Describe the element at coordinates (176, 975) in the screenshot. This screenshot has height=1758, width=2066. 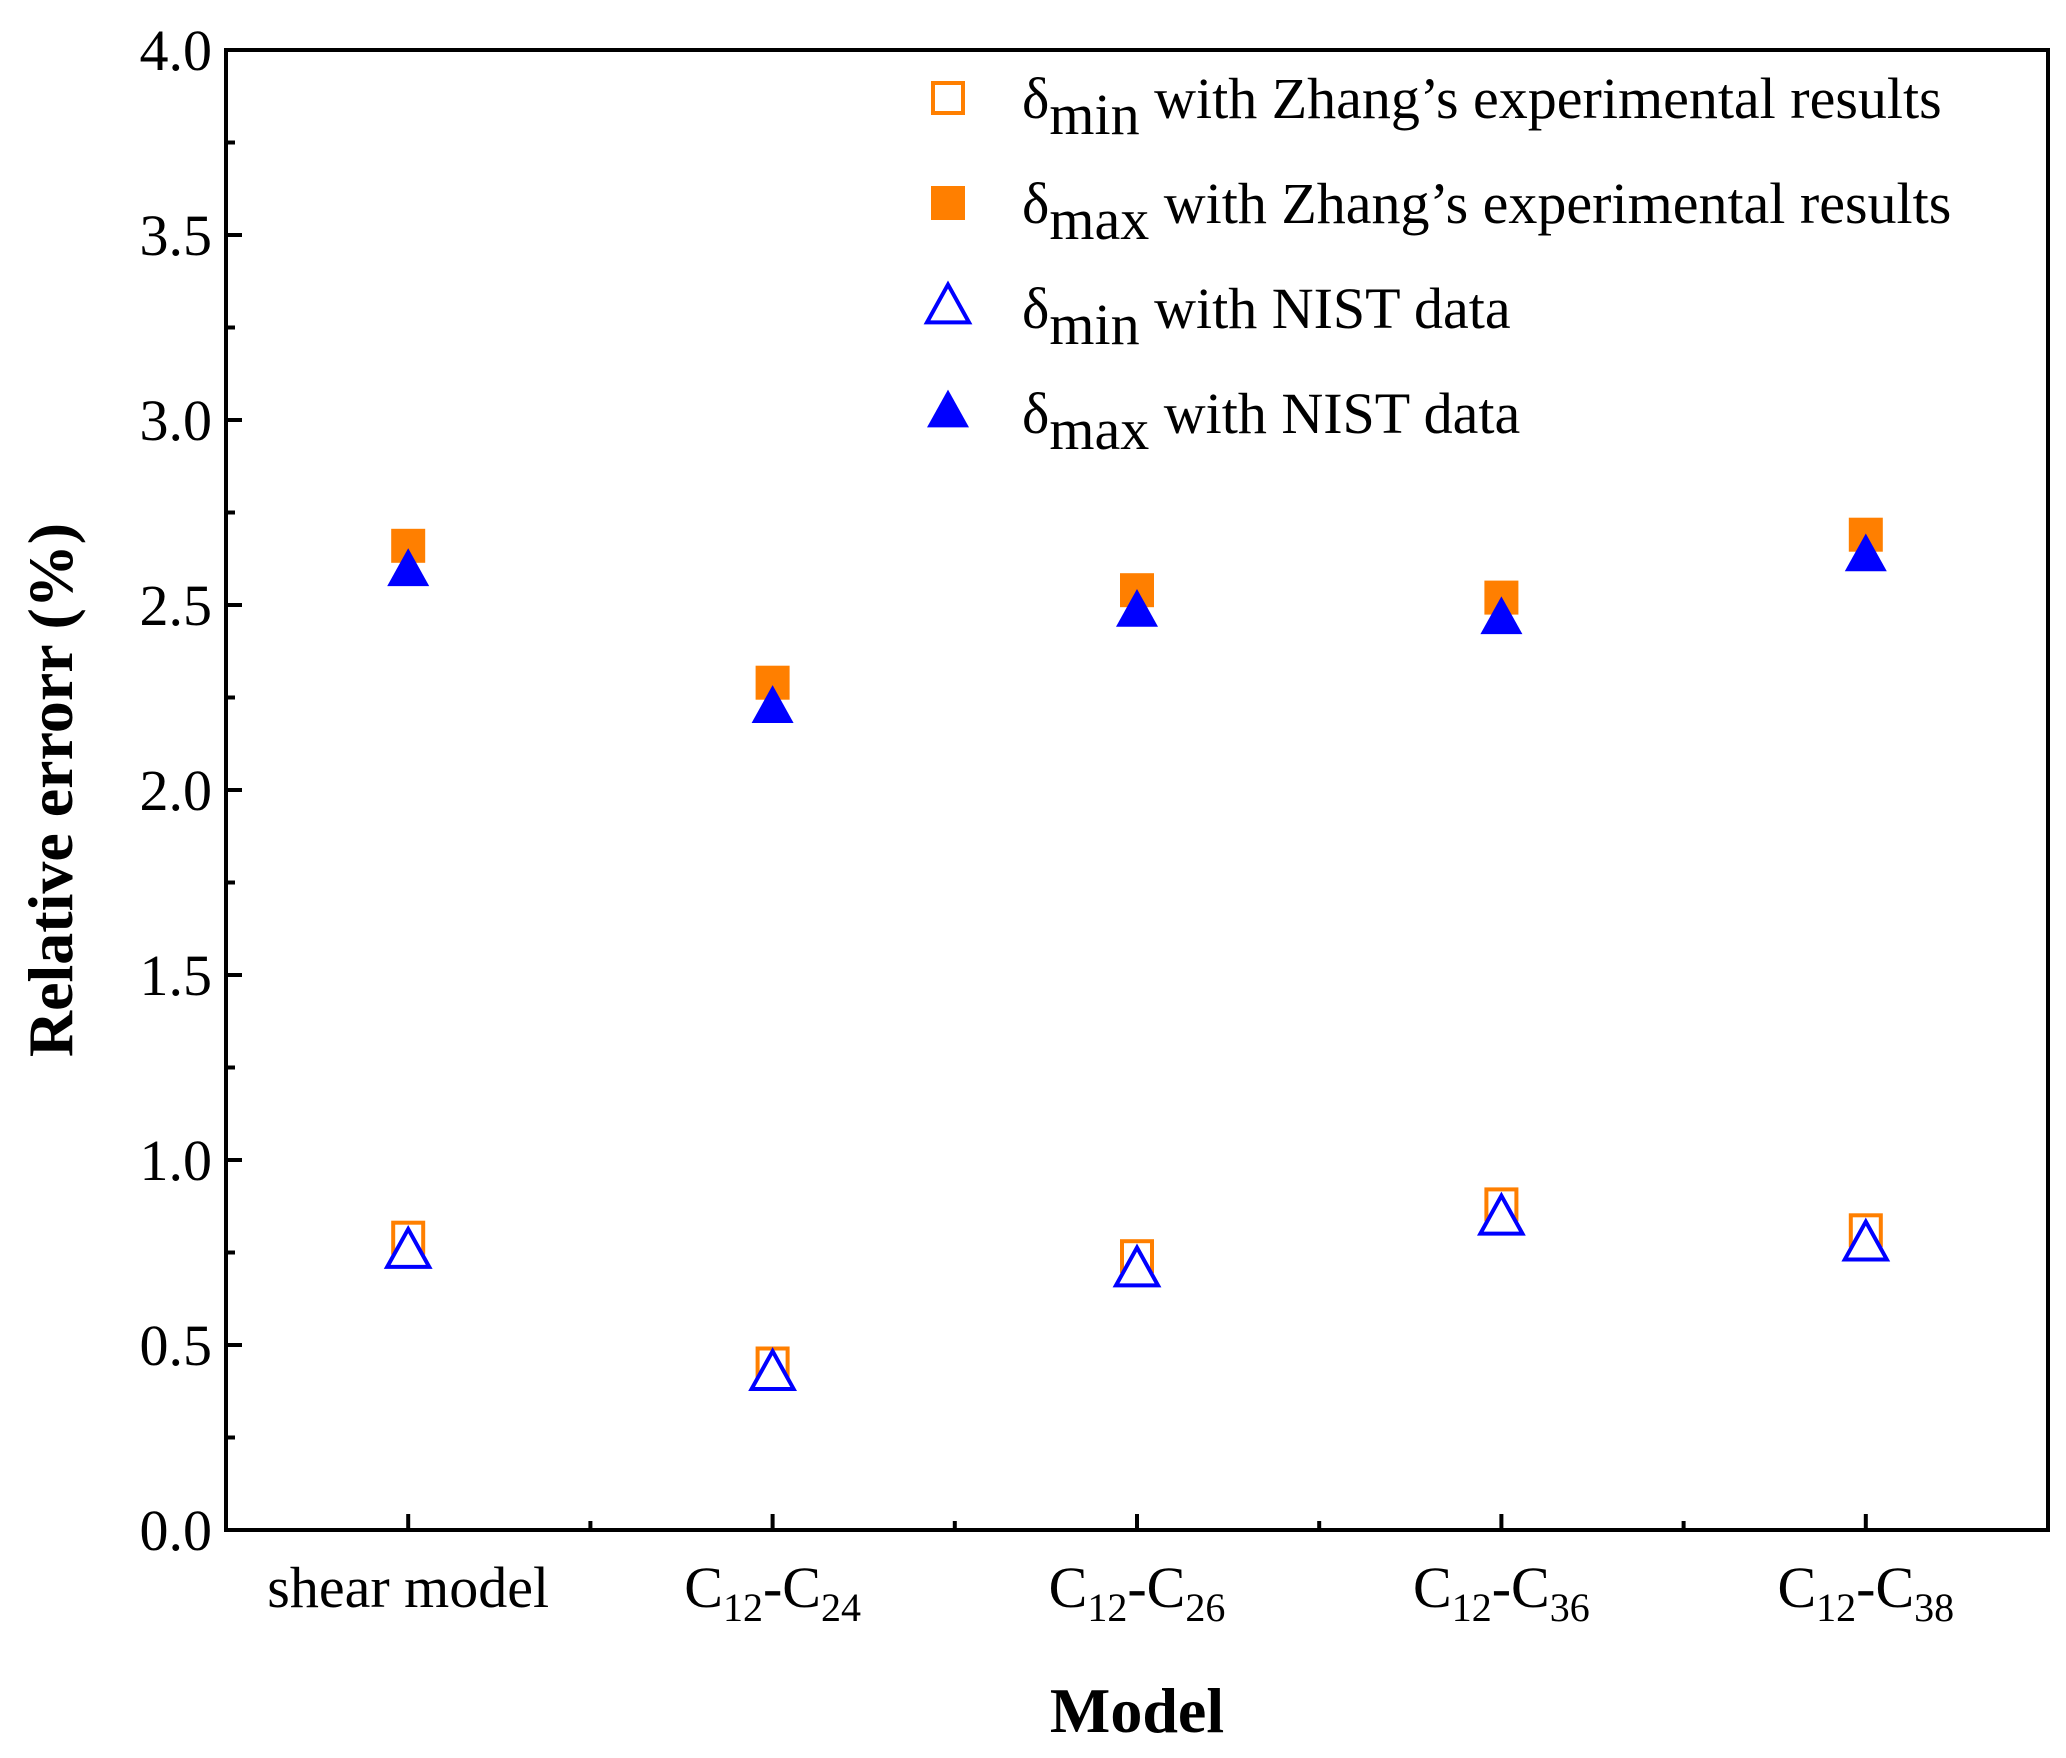
I see `y-tick-label: 1.5` at that location.